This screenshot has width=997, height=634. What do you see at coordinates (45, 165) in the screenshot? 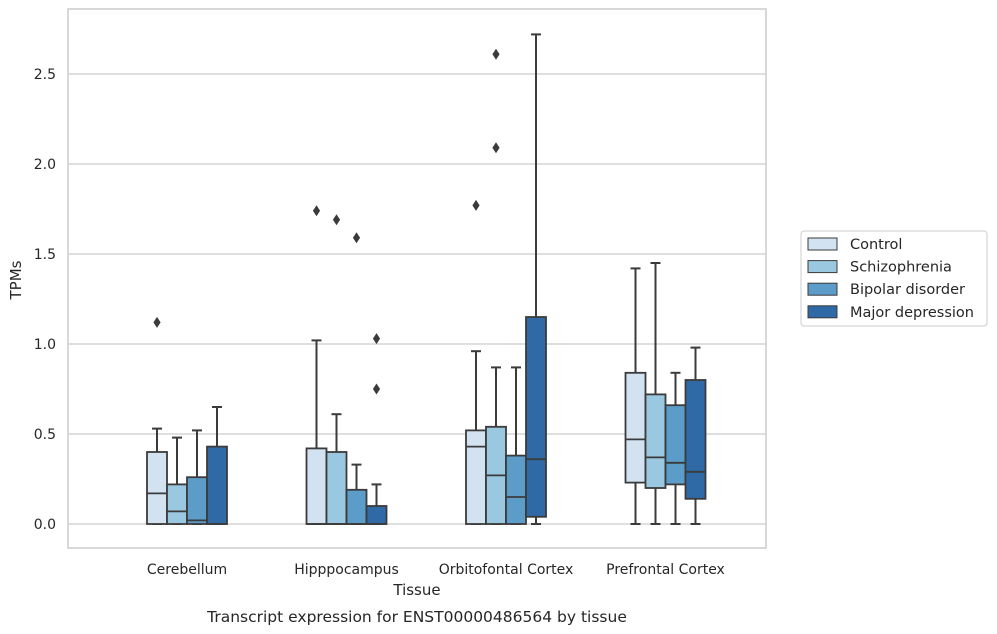
I see `y-tick-label: 2.0` at bounding box center [45, 165].